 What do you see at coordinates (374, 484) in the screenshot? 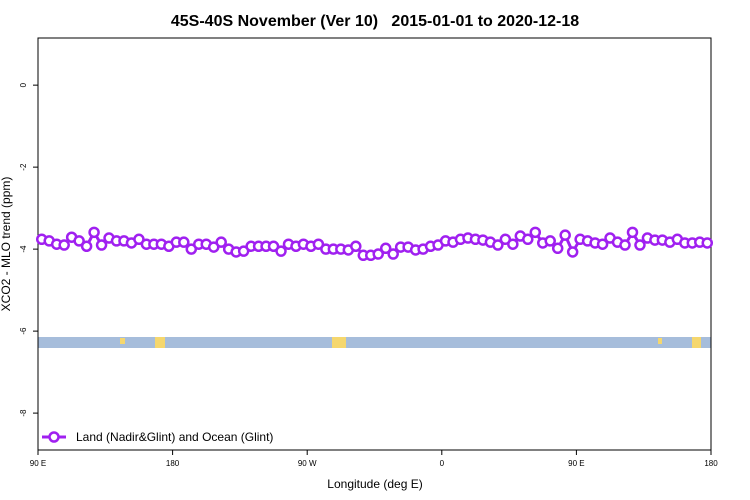
I see `x-axis-label: Longitude (deg E)` at bounding box center [374, 484].